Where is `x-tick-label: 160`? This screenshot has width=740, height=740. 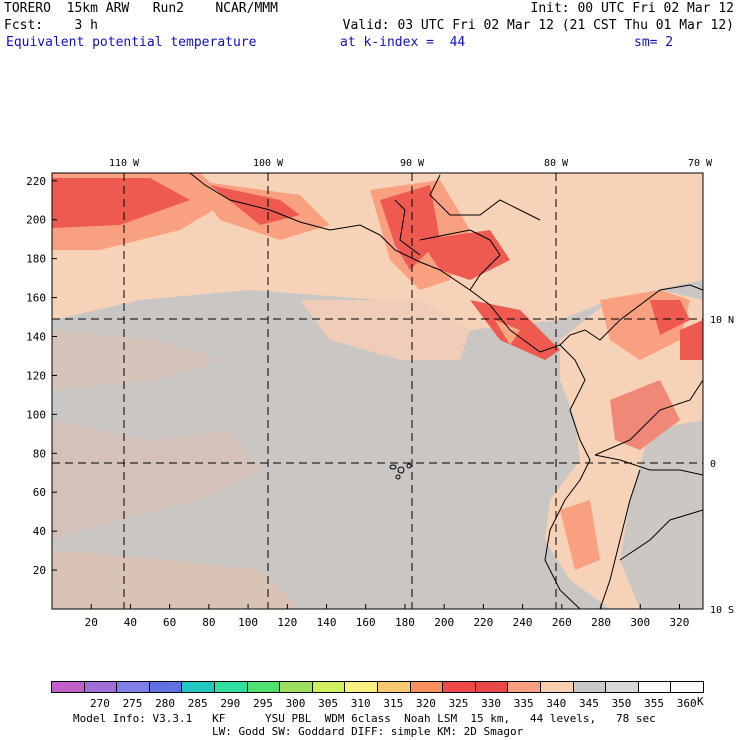
x-tick-label: 160 is located at coordinates (366, 622).